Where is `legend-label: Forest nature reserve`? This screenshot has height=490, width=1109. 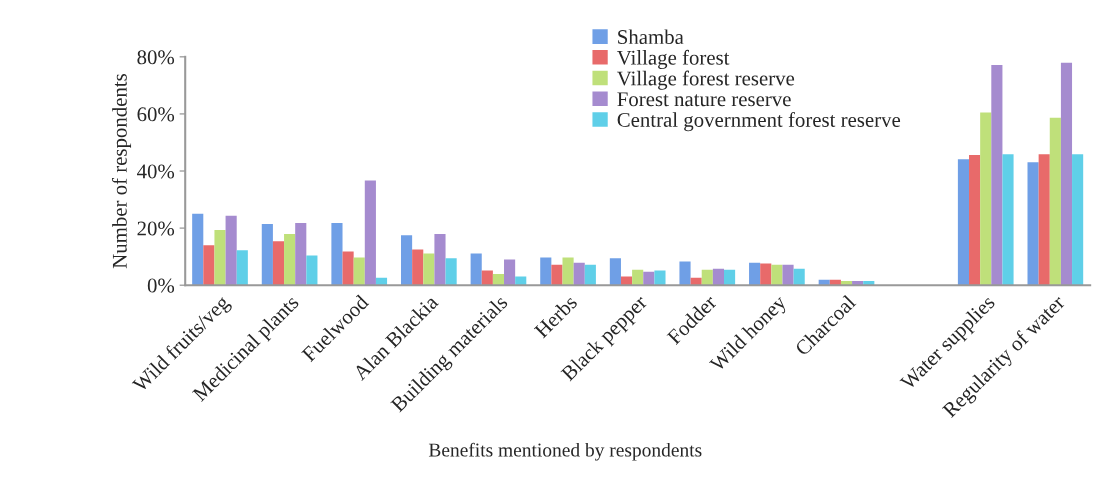
legend-label: Forest nature reserve is located at coordinates (704, 99).